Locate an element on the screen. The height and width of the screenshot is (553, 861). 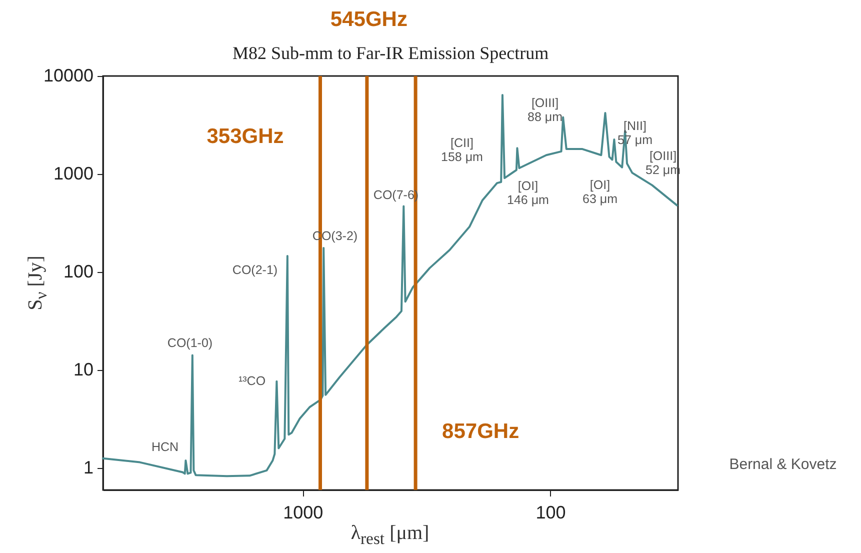
annotation: [OI] 63 μm is located at coordinates (600, 192).